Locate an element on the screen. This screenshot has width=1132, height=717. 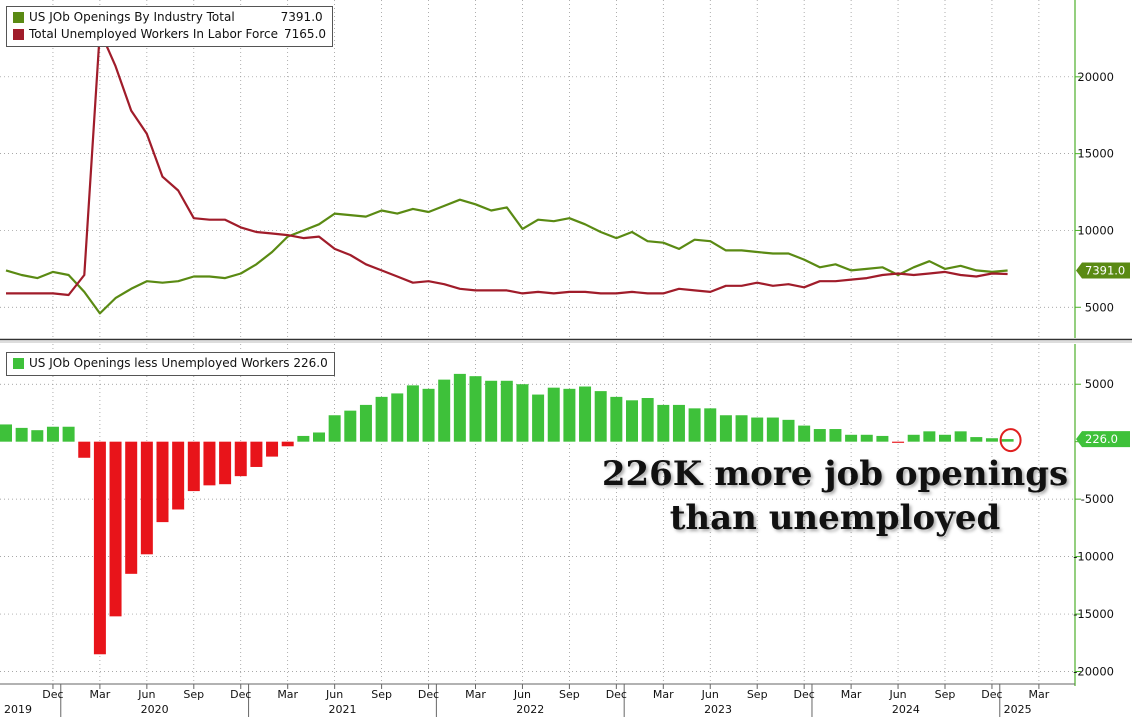
legend-item-openings: US JOb Openings By Industry Total 7391.0 is located at coordinates (169, 17).